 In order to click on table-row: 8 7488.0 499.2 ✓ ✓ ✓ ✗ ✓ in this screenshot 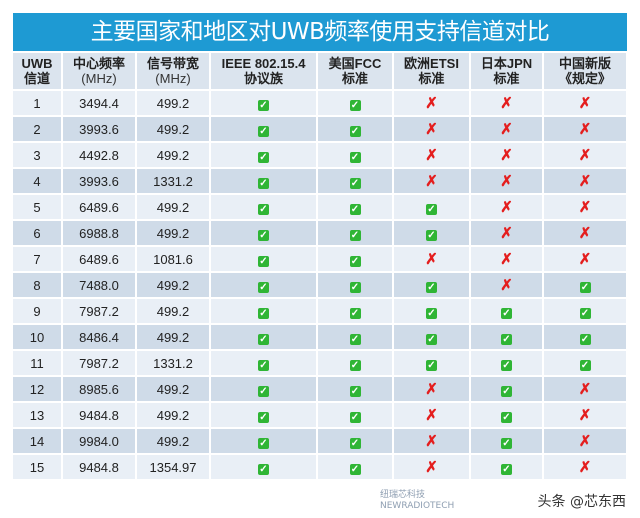, I will do `click(320, 285)`.